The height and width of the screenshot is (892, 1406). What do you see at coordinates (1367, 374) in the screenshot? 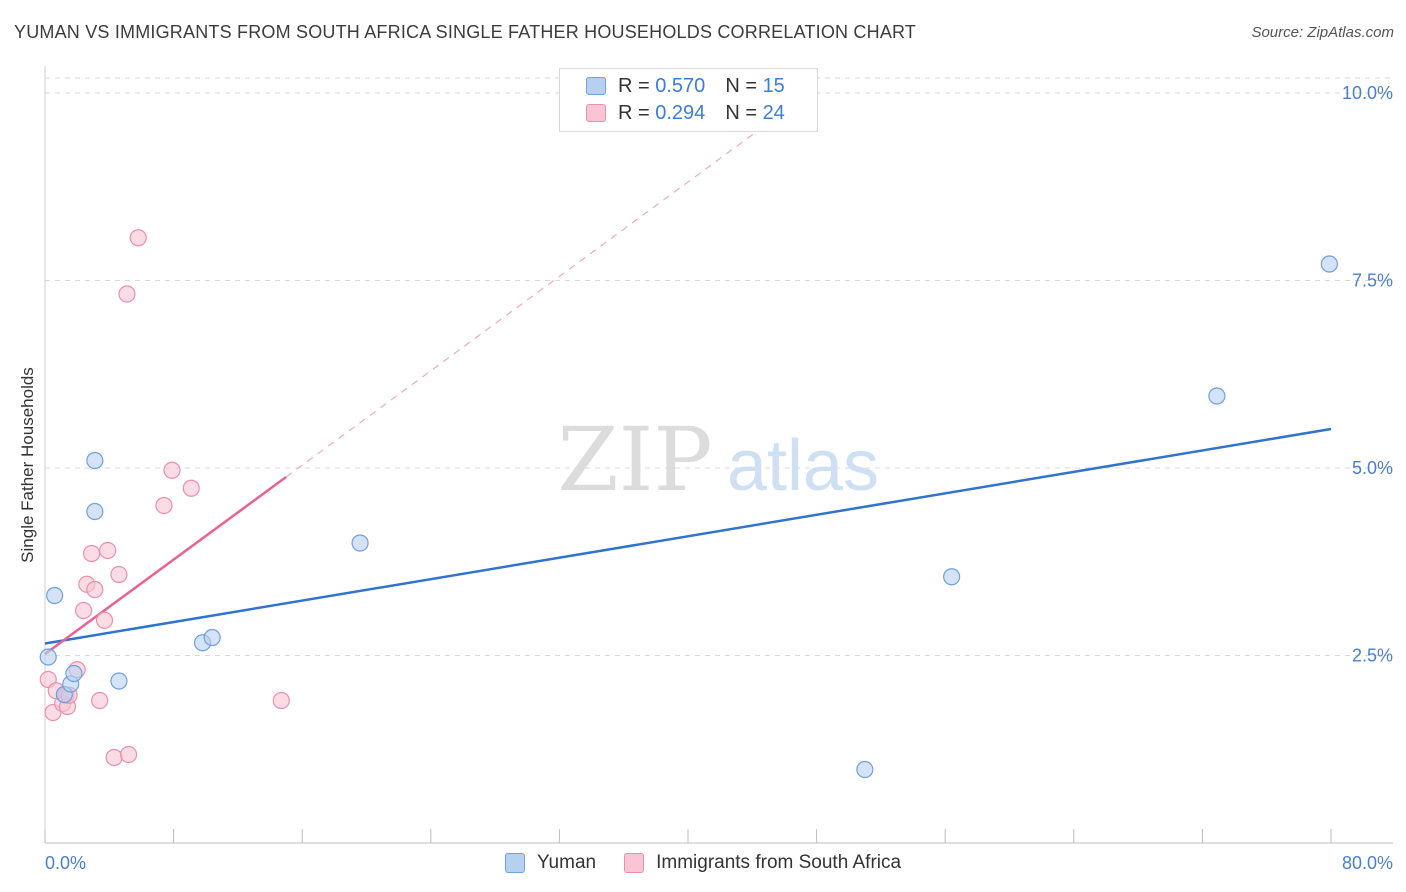
I see `y-tick-labels: 2.5% 5.0% 7.5% 10.0%` at bounding box center [1367, 374].